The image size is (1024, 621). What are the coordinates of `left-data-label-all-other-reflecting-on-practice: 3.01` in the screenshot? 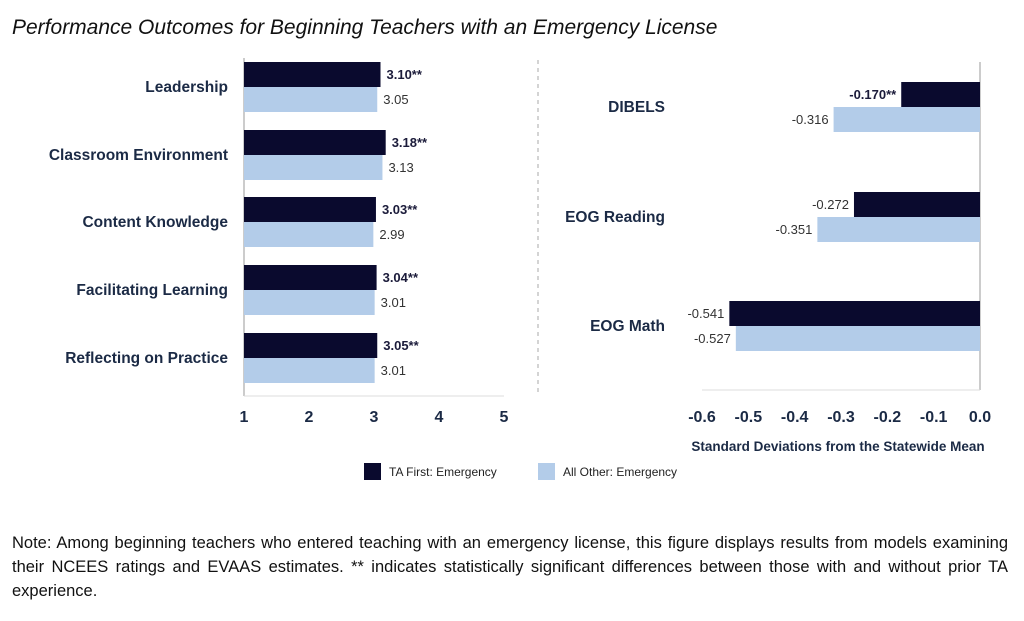 It's located at (393, 370).